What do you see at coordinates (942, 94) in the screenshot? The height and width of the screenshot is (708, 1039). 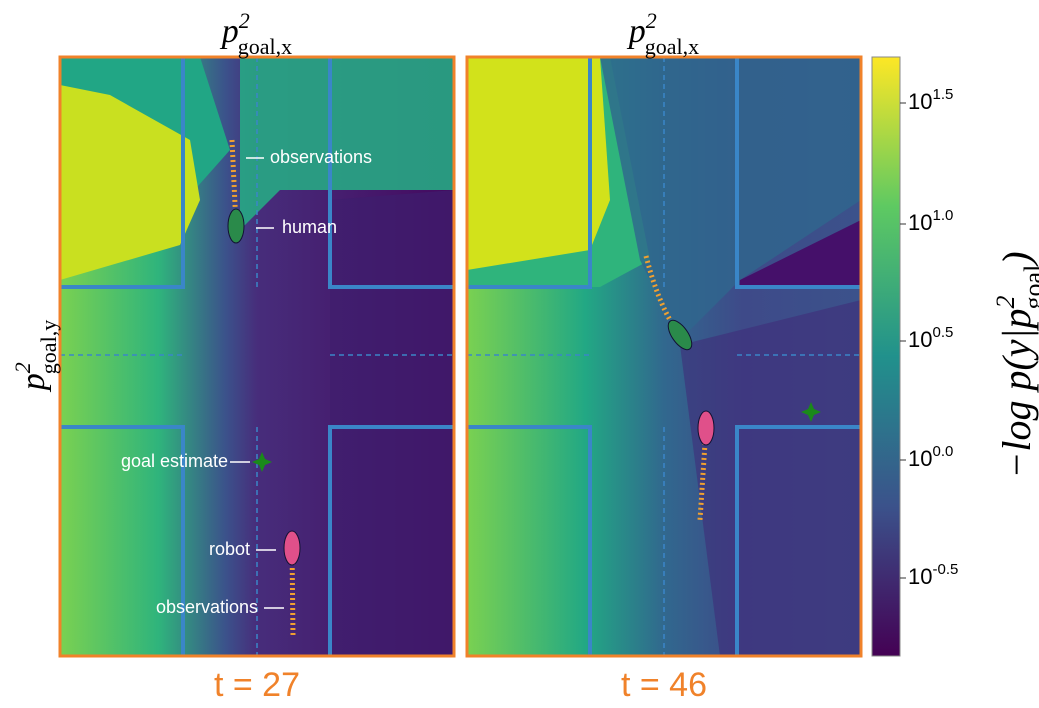 I see `tick-exponent: 1.5` at bounding box center [942, 94].